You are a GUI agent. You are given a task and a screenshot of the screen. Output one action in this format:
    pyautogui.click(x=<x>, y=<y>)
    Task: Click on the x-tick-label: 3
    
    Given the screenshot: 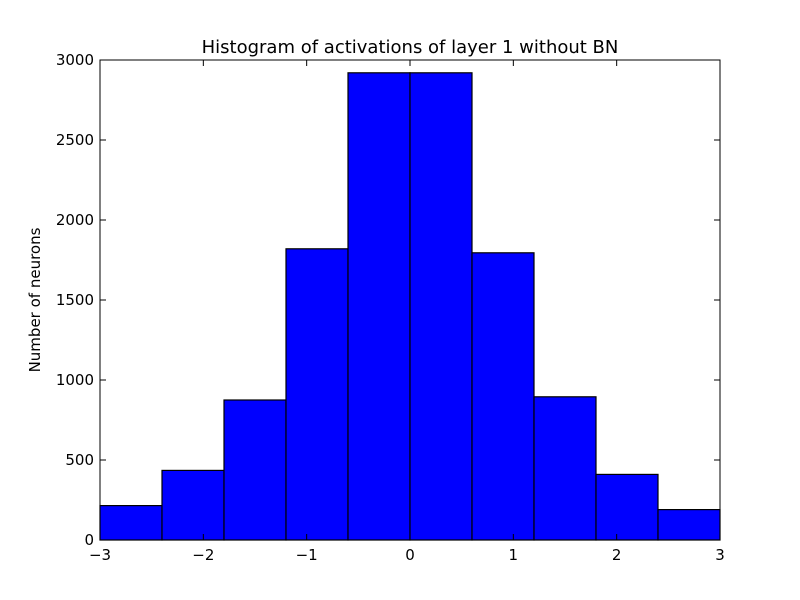 What is the action you would take?
    pyautogui.click(x=720, y=555)
    